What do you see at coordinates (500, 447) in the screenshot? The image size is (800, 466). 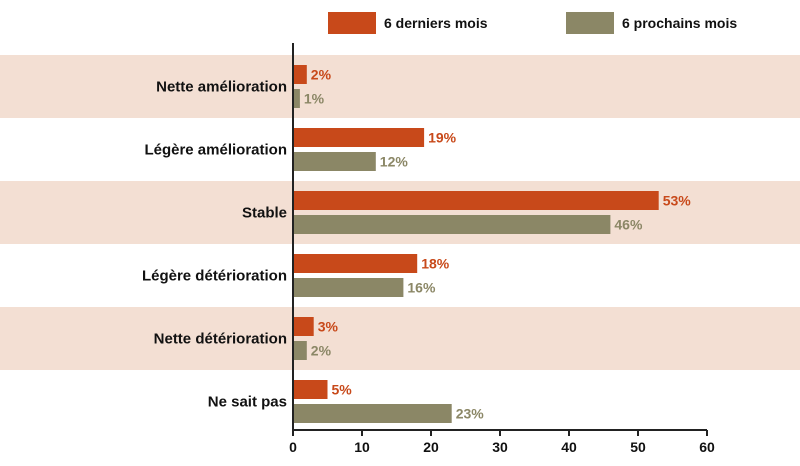 I see `x-tick-label-30: 30` at bounding box center [500, 447].